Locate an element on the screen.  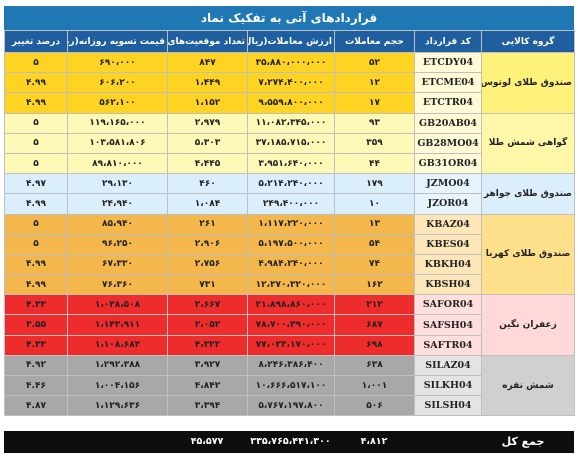
value-cell: ۳۵،۸۸۰،۰۰۰،۰۰۰ is located at coordinates (291, 62).